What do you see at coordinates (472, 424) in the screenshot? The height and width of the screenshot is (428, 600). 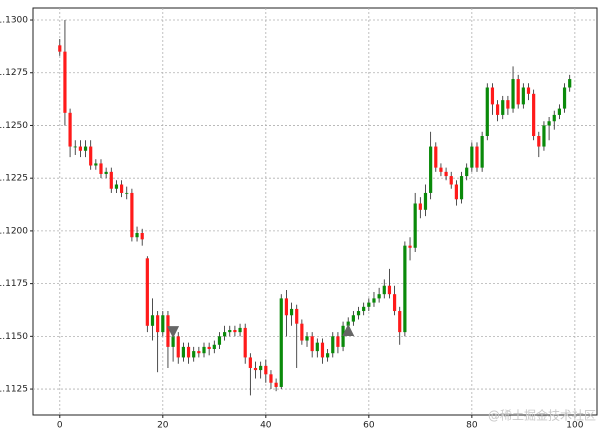 I see `x-tick-label: 80` at bounding box center [472, 424].